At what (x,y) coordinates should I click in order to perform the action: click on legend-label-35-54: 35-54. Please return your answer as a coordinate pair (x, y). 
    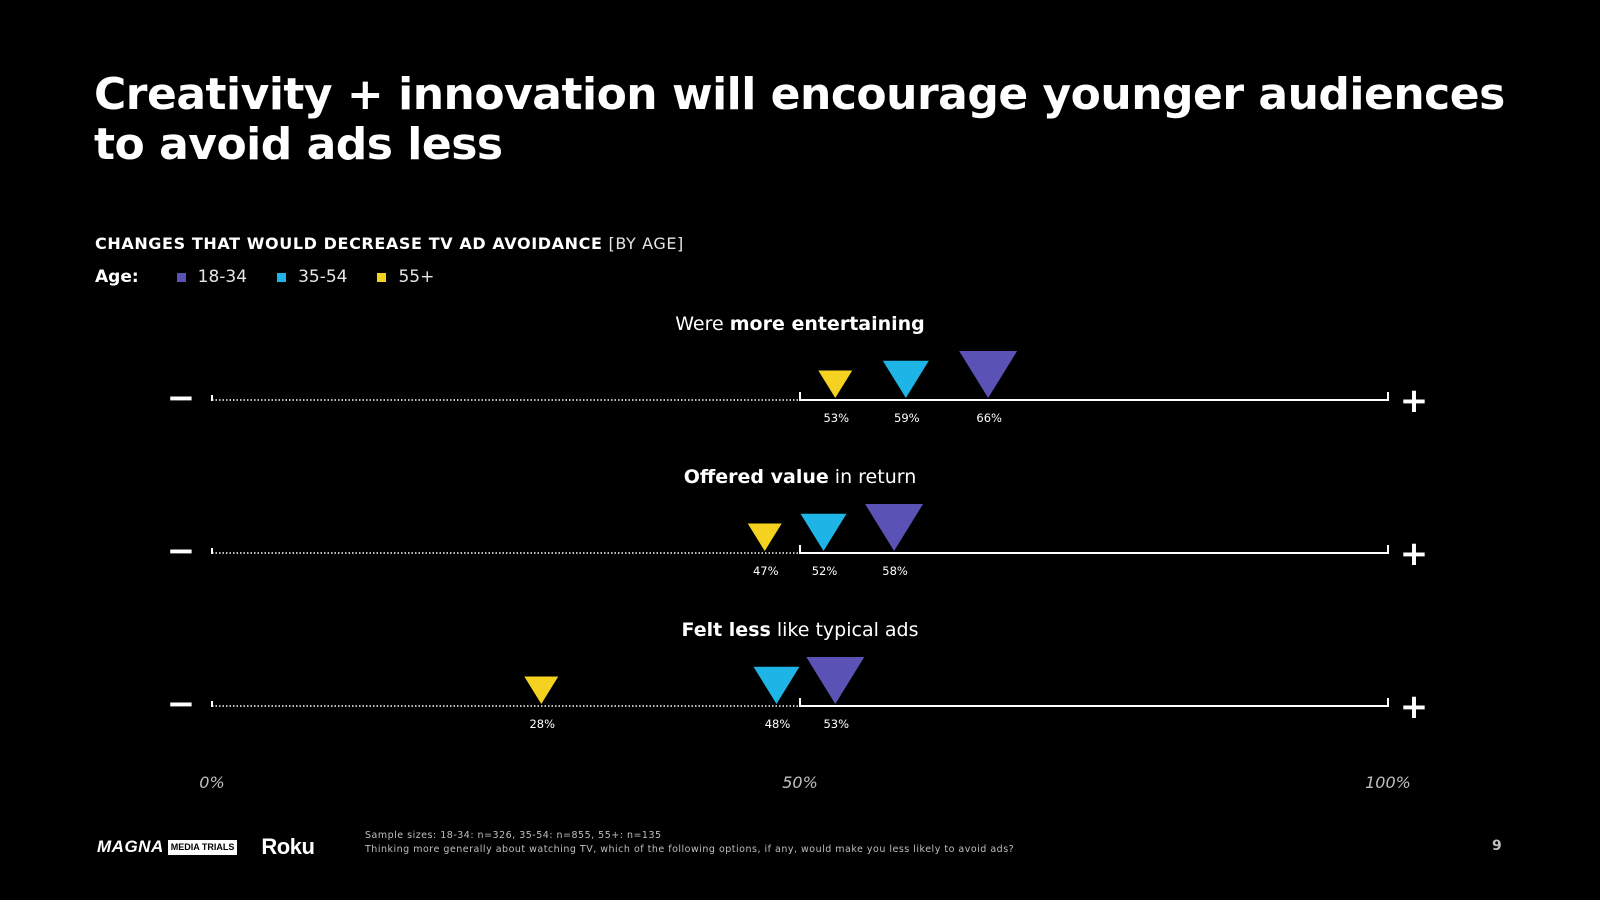
    Looking at the image, I should click on (323, 277).